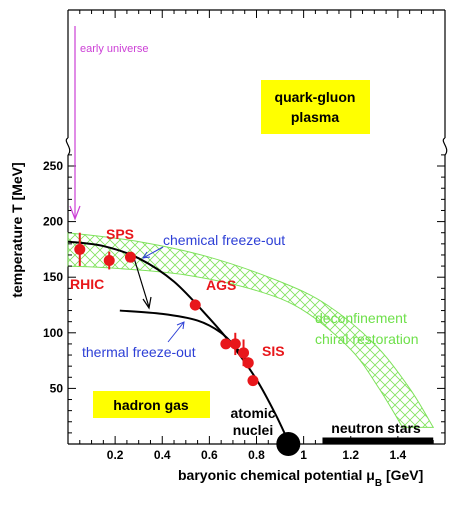 The image size is (474, 510). I want to click on rhic-label: RHIC, so click(87, 284).